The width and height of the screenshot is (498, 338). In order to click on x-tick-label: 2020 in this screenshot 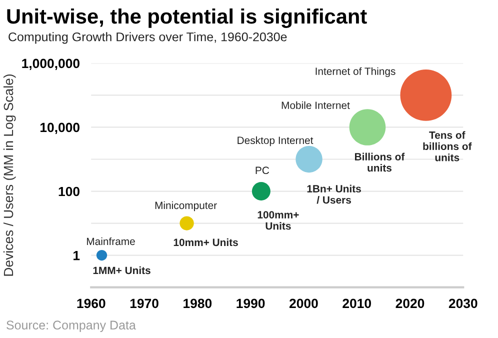, I will do `click(410, 303)`.